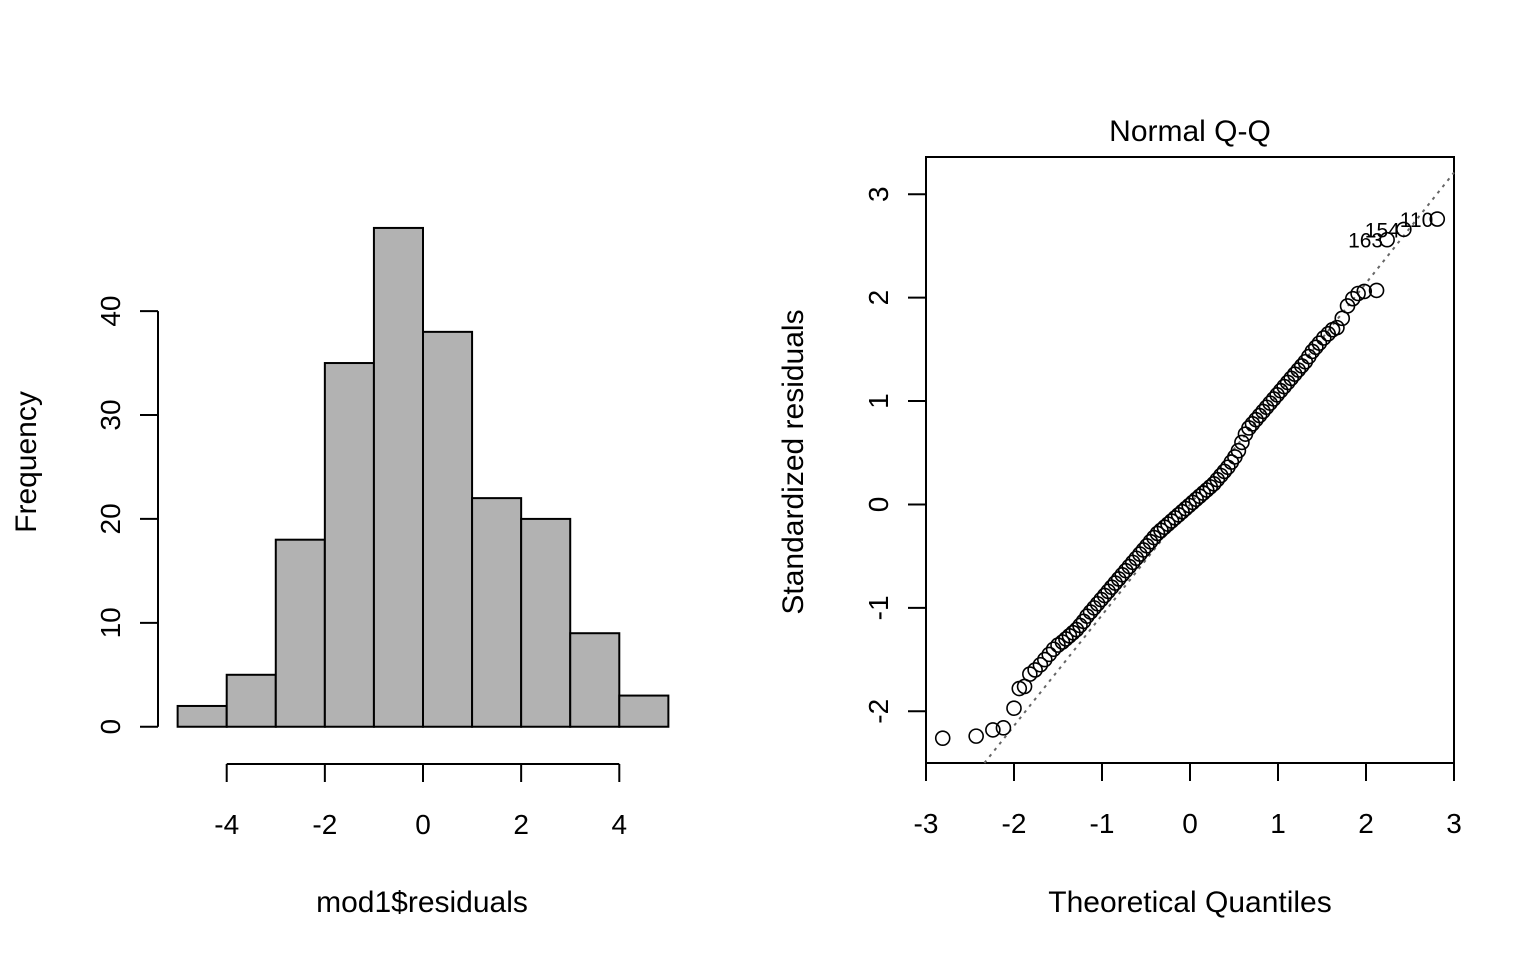 This screenshot has width=1536, height=960. I want to click on histogram-x-tick-label: 2, so click(521, 824).